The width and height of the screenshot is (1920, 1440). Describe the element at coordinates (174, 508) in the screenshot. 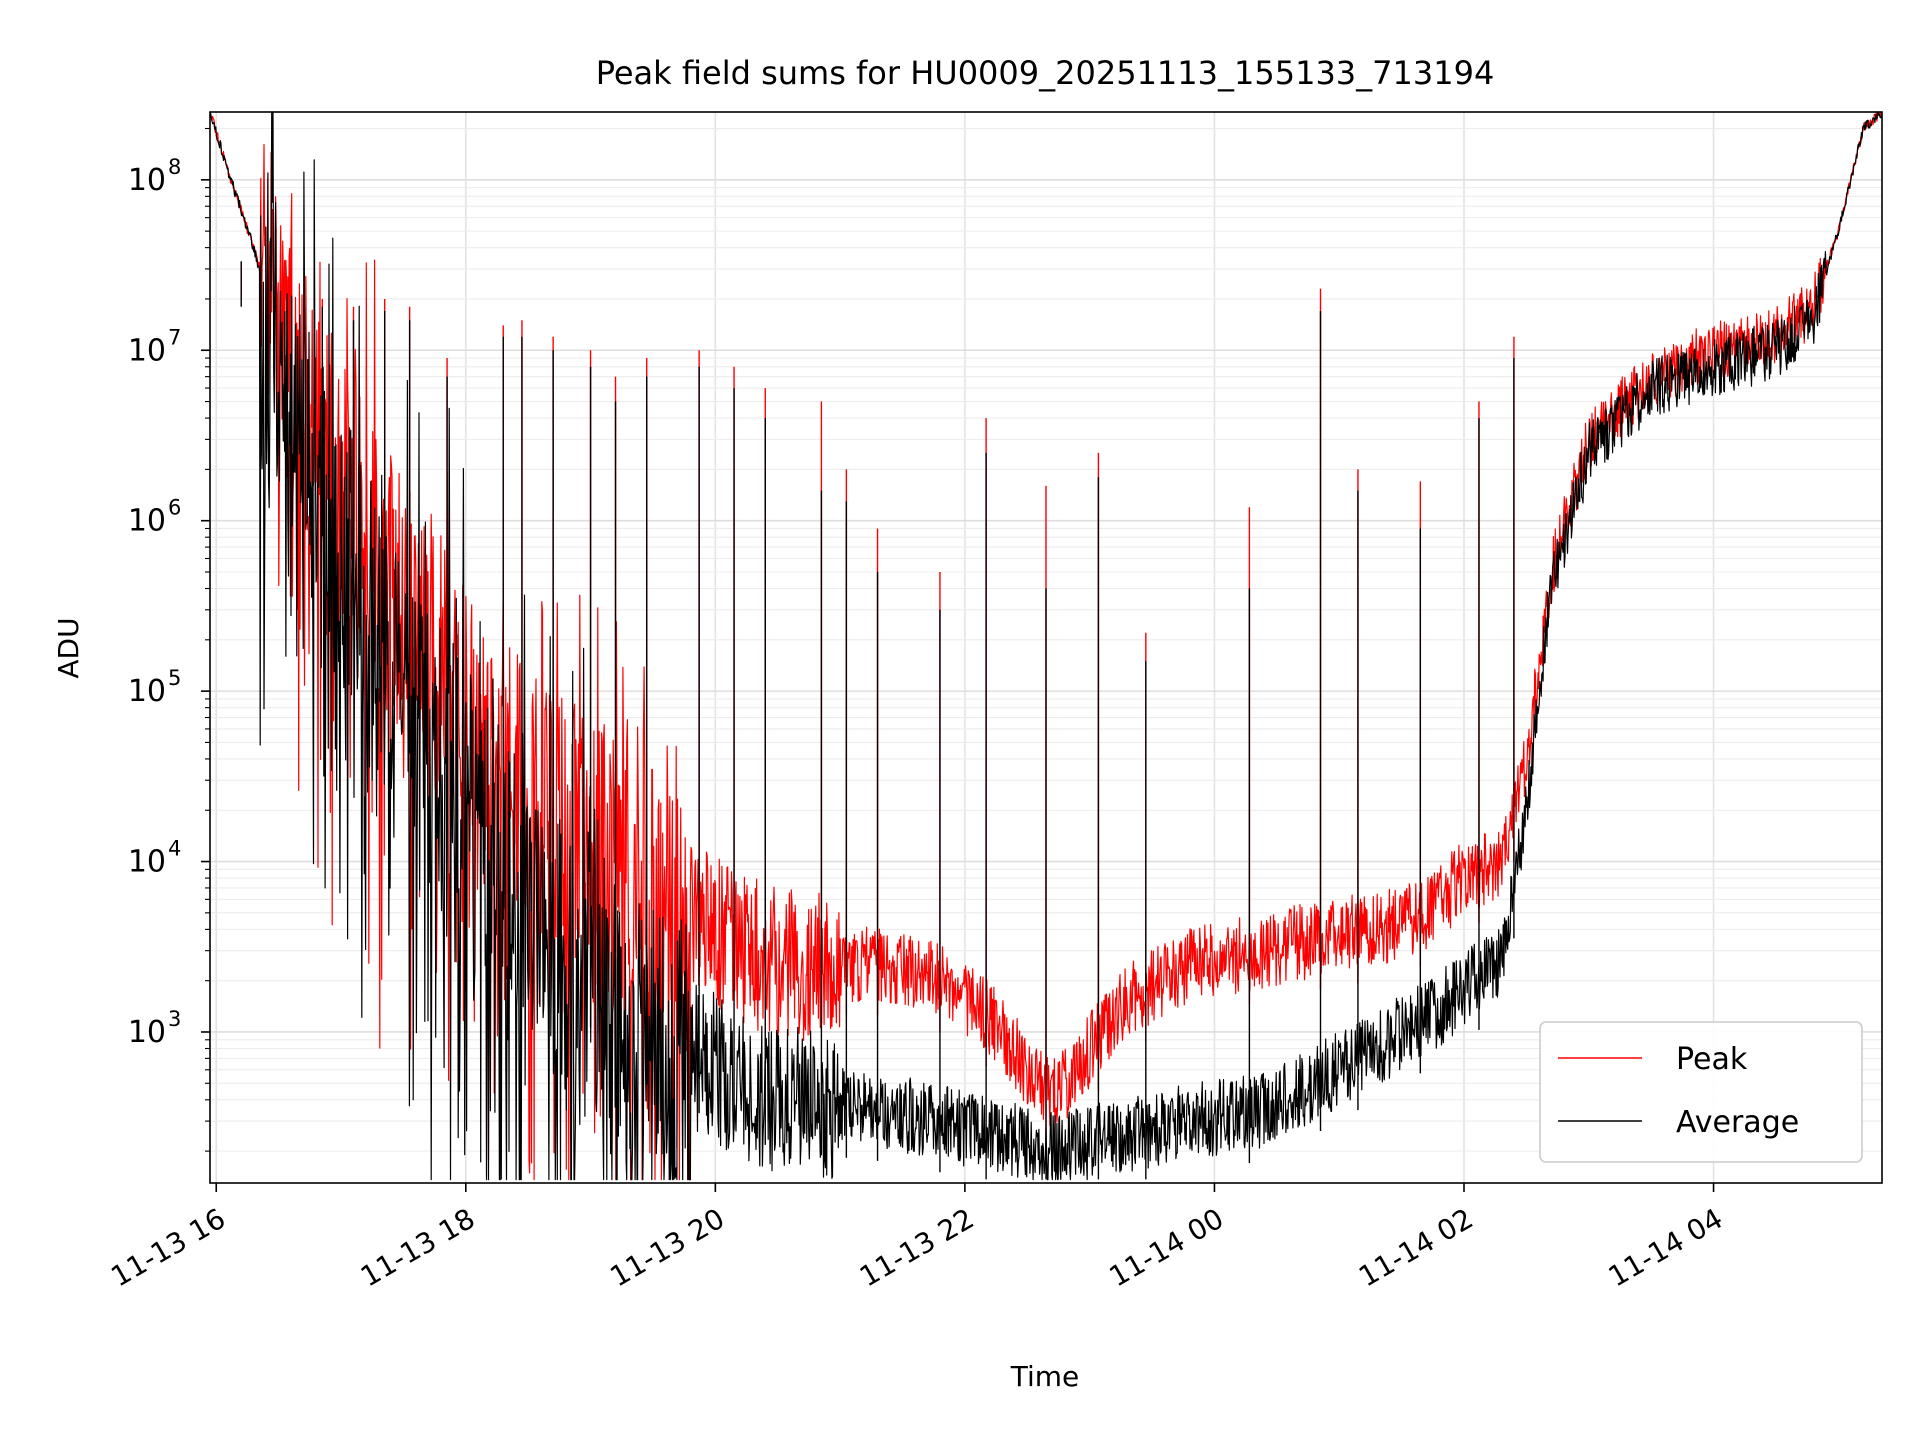

I see `y-tick-exponent: 6` at that location.